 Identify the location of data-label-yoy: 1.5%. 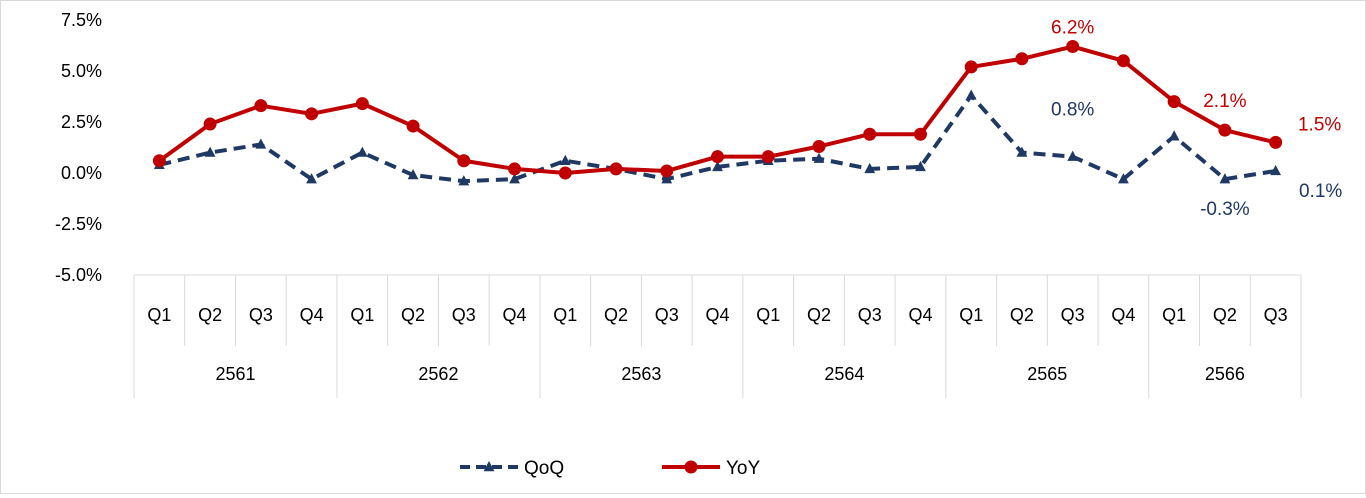
(1319, 124).